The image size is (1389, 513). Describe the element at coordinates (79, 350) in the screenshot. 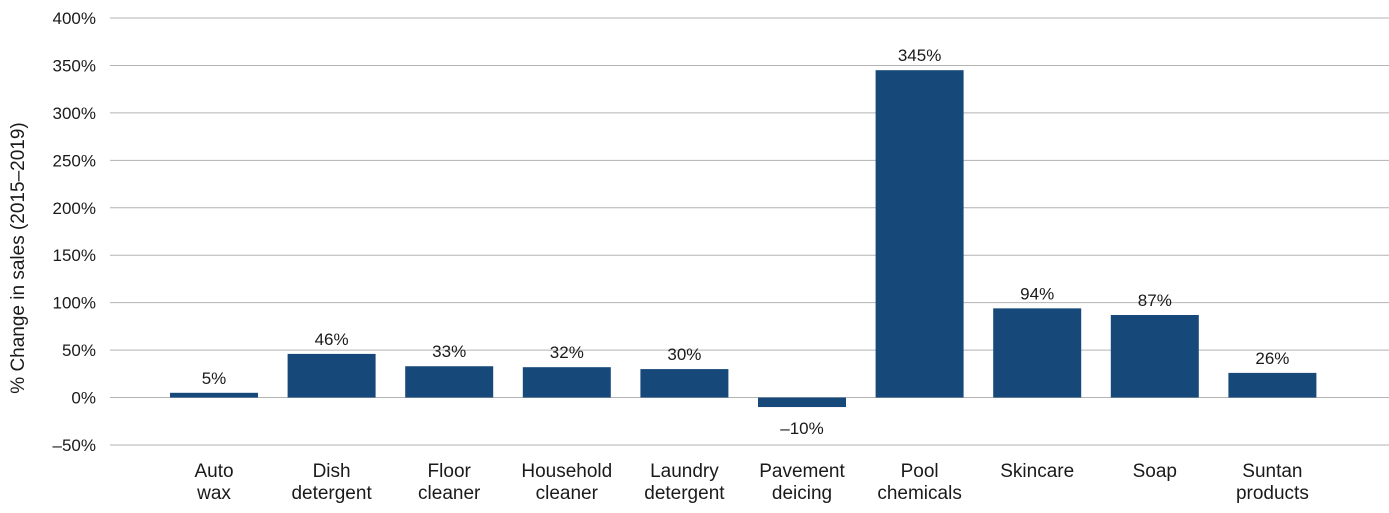

I see `y-tick-label: 50%` at that location.